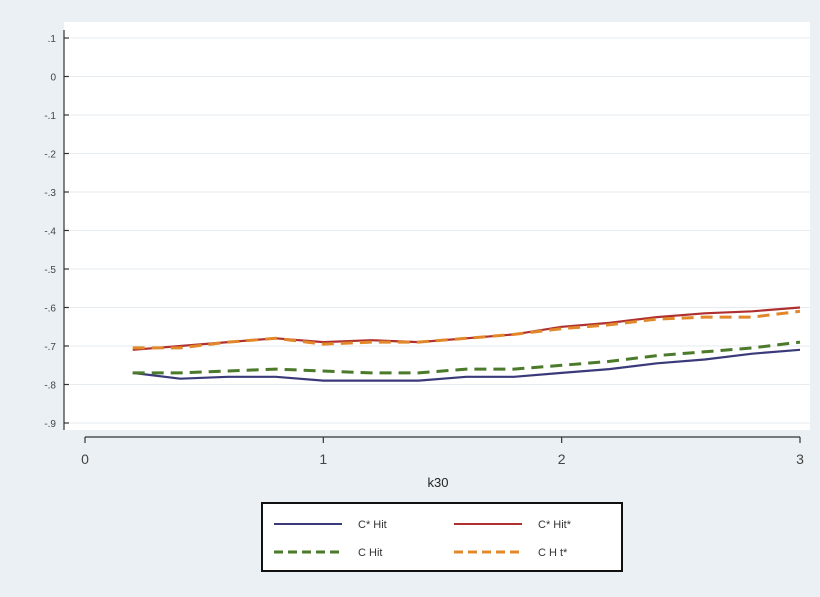 The image size is (820, 597). I want to click on y-tick-label: -.8, so click(50, 386).